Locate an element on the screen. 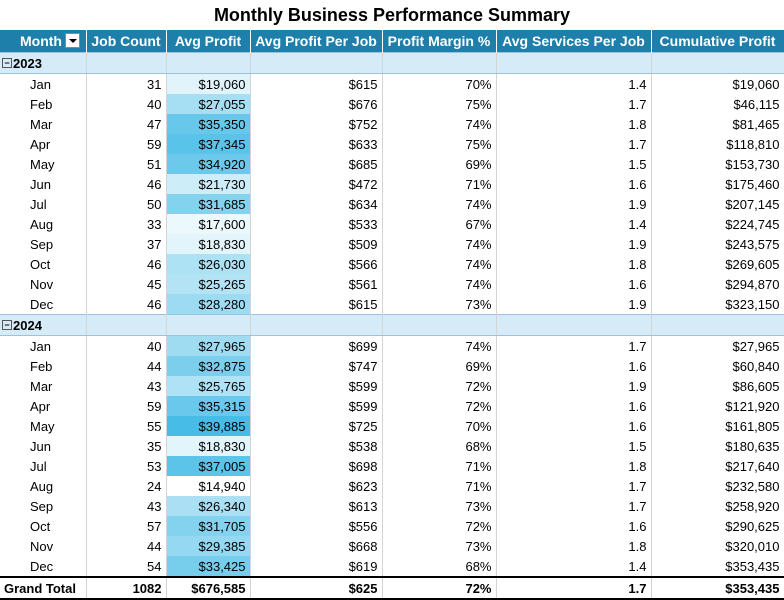 The height and width of the screenshot is (600, 784). avg-profit-cell: $21,730 is located at coordinates (208, 184).